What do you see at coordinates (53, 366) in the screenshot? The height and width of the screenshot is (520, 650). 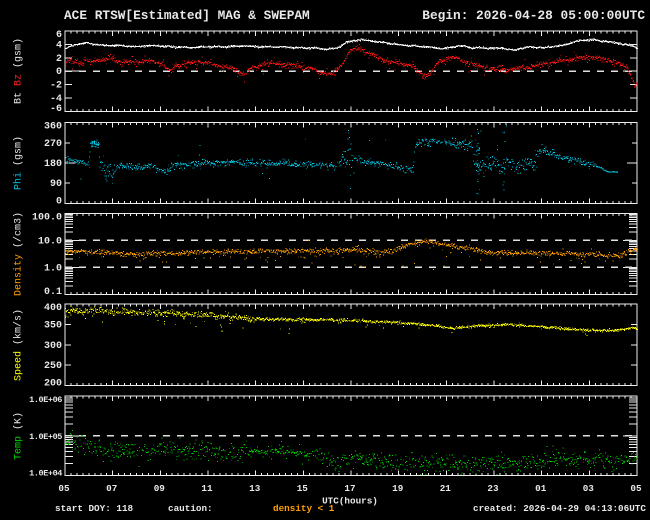 I see `svg-text: 250` at bounding box center [53, 366].